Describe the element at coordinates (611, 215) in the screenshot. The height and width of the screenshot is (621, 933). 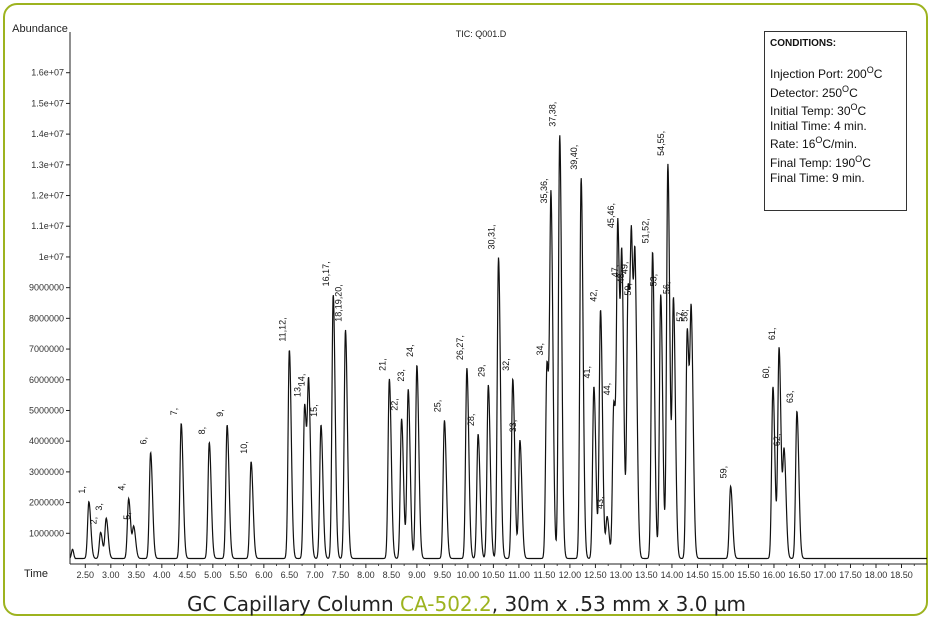
I see `peak-label: 45,46,` at that location.